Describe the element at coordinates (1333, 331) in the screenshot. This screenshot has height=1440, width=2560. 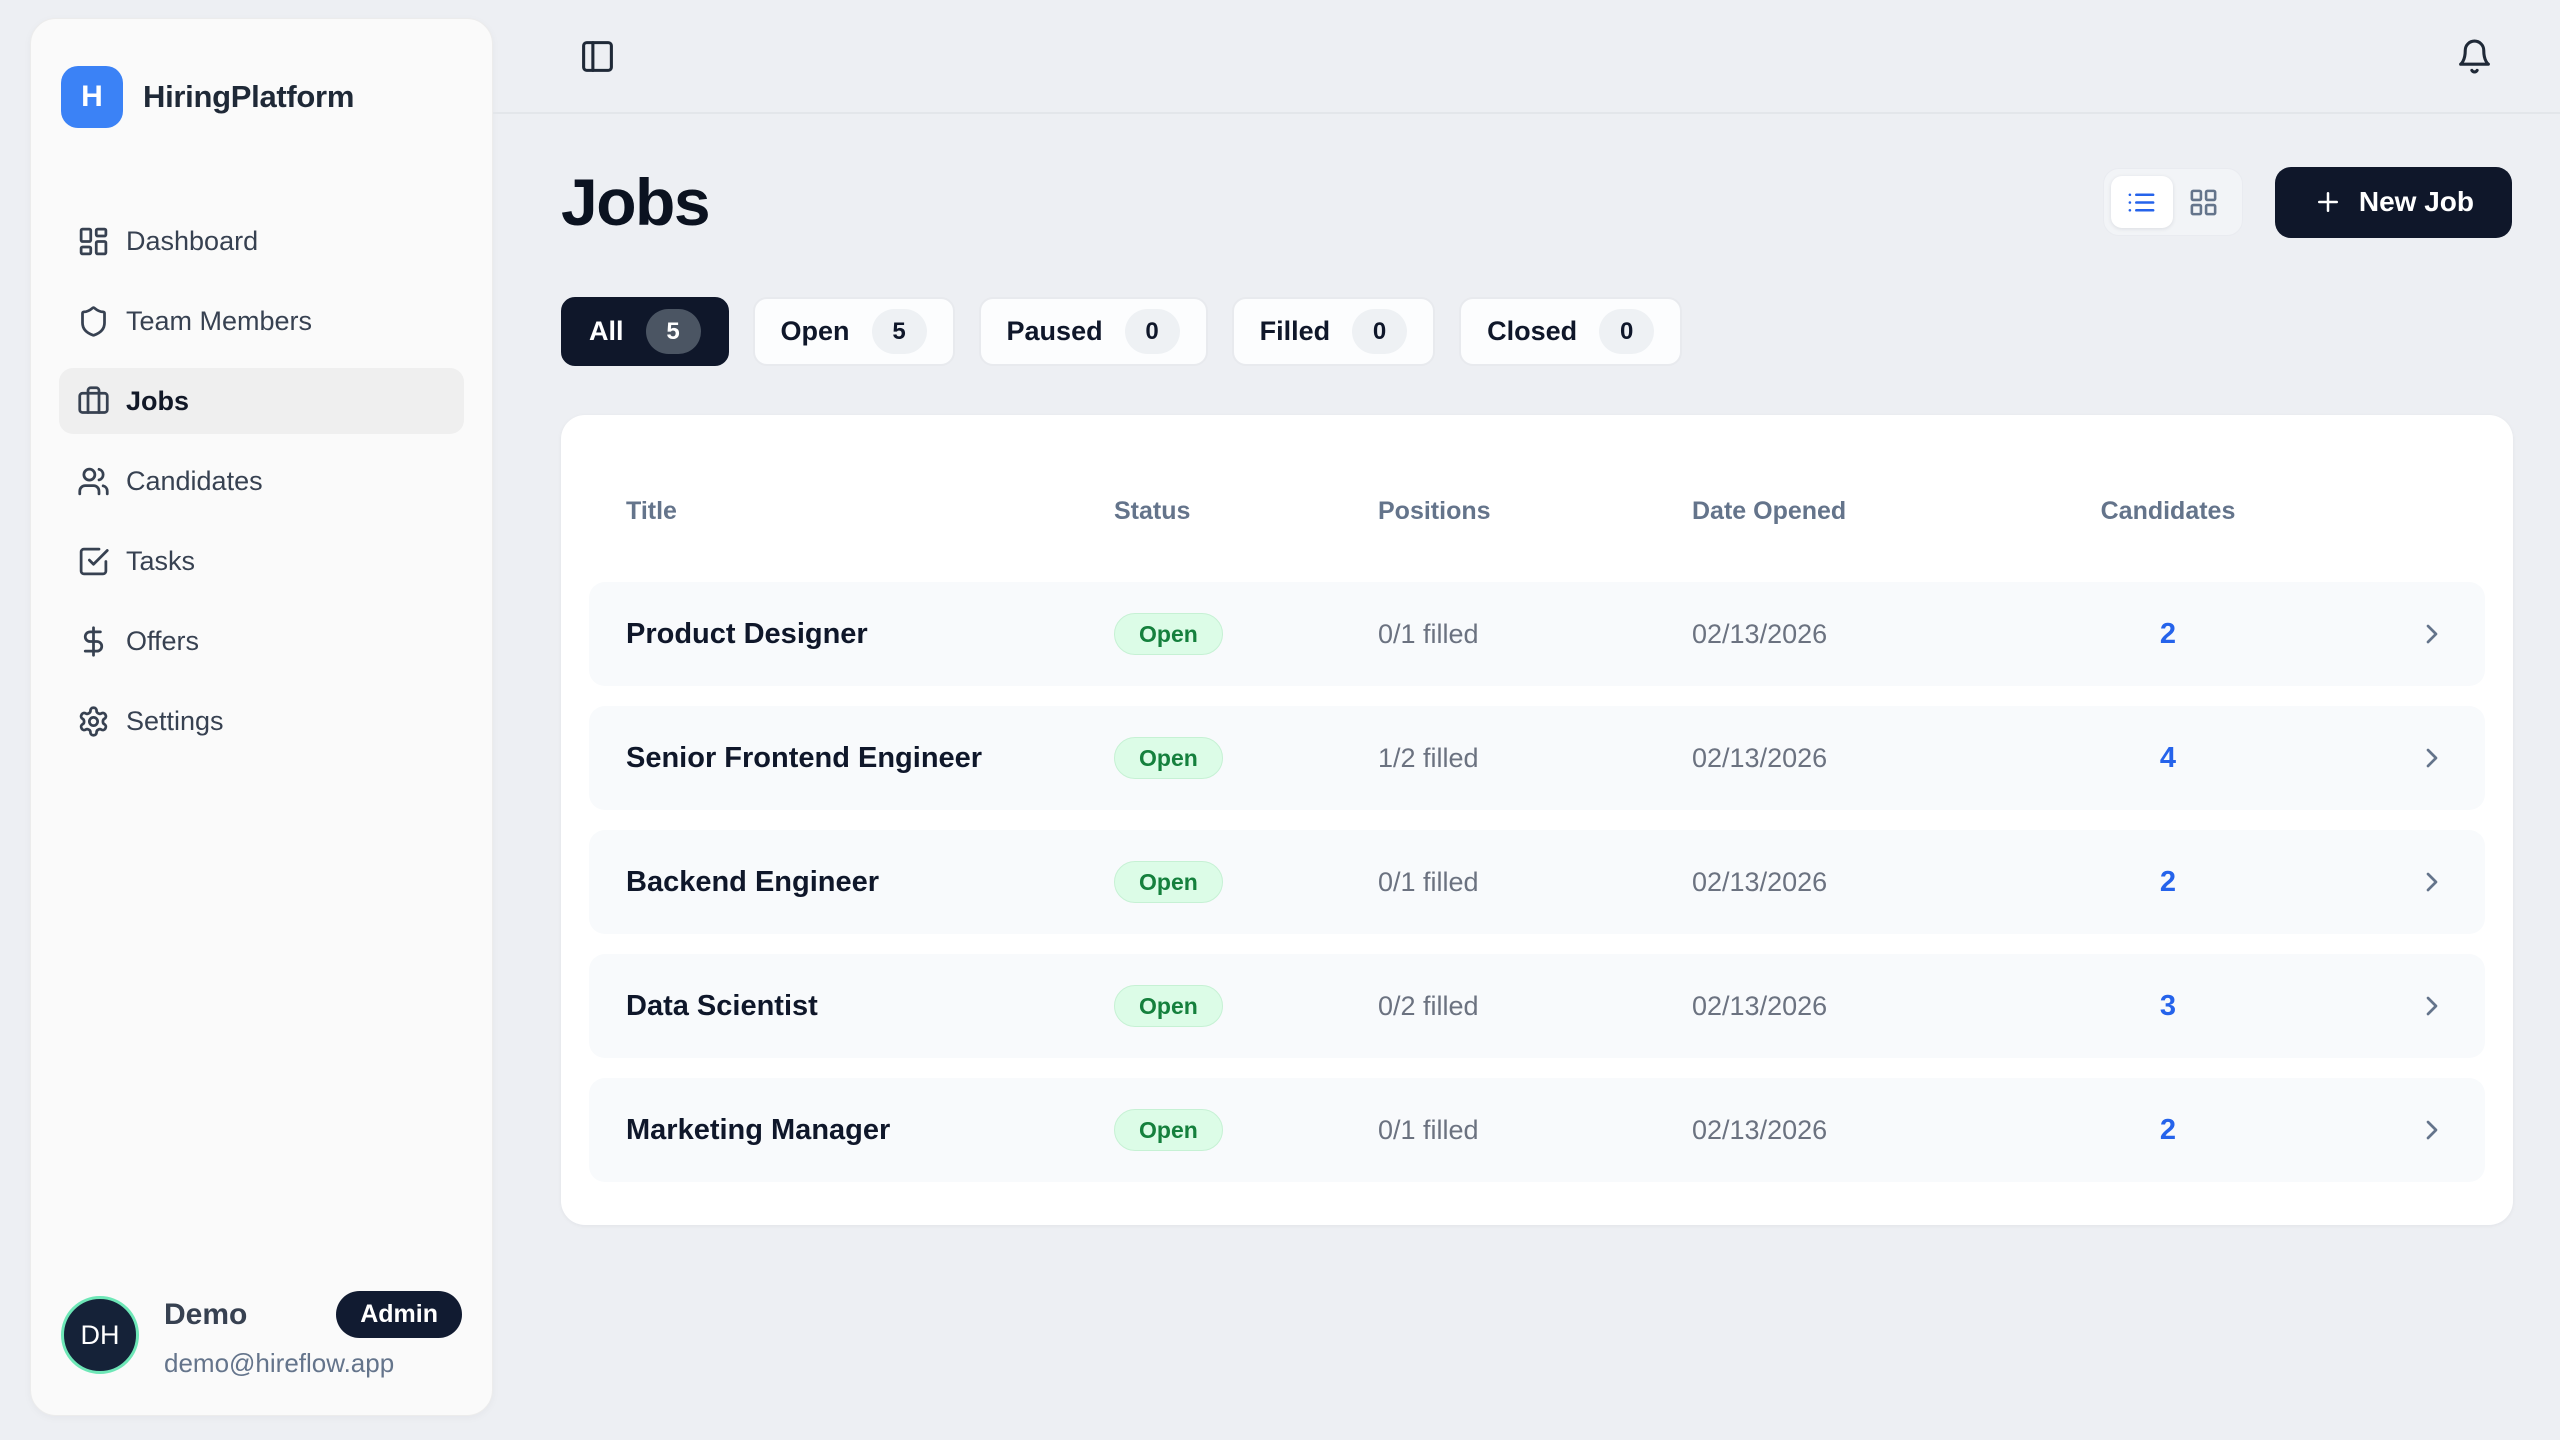
I see `filter-tab-filled: Filled 0` at that location.